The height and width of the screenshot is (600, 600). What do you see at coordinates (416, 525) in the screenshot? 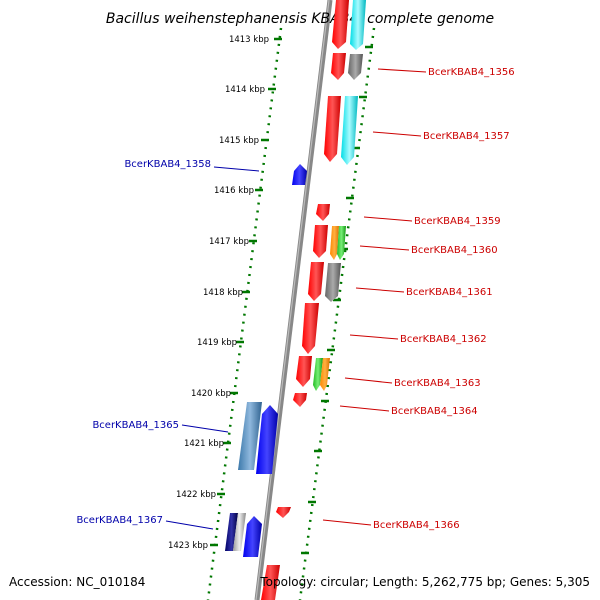
I see `gene-label-reverse: BcerKBAB4_1366` at bounding box center [416, 525].